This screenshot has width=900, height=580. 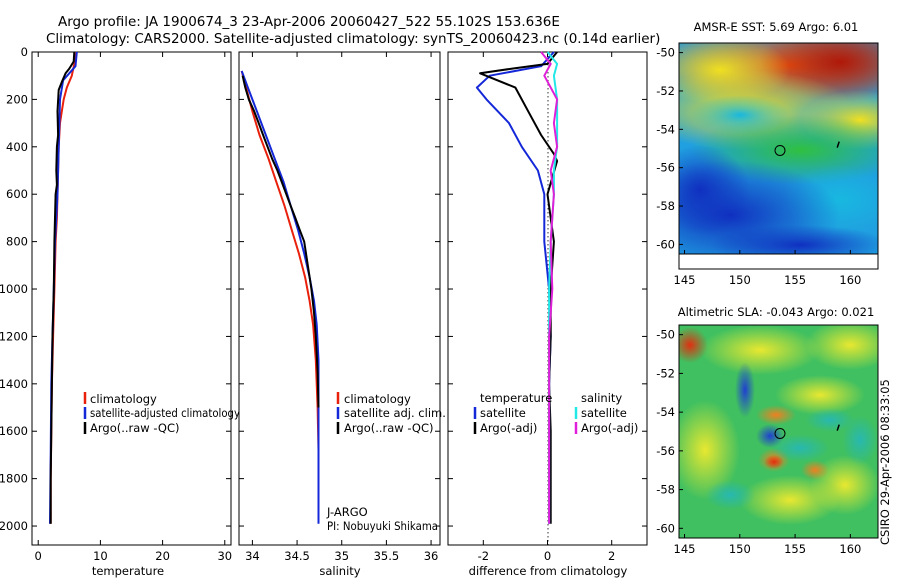 I want to click on legend-temp-argo-label: Argo(-adj), so click(x=508, y=428).